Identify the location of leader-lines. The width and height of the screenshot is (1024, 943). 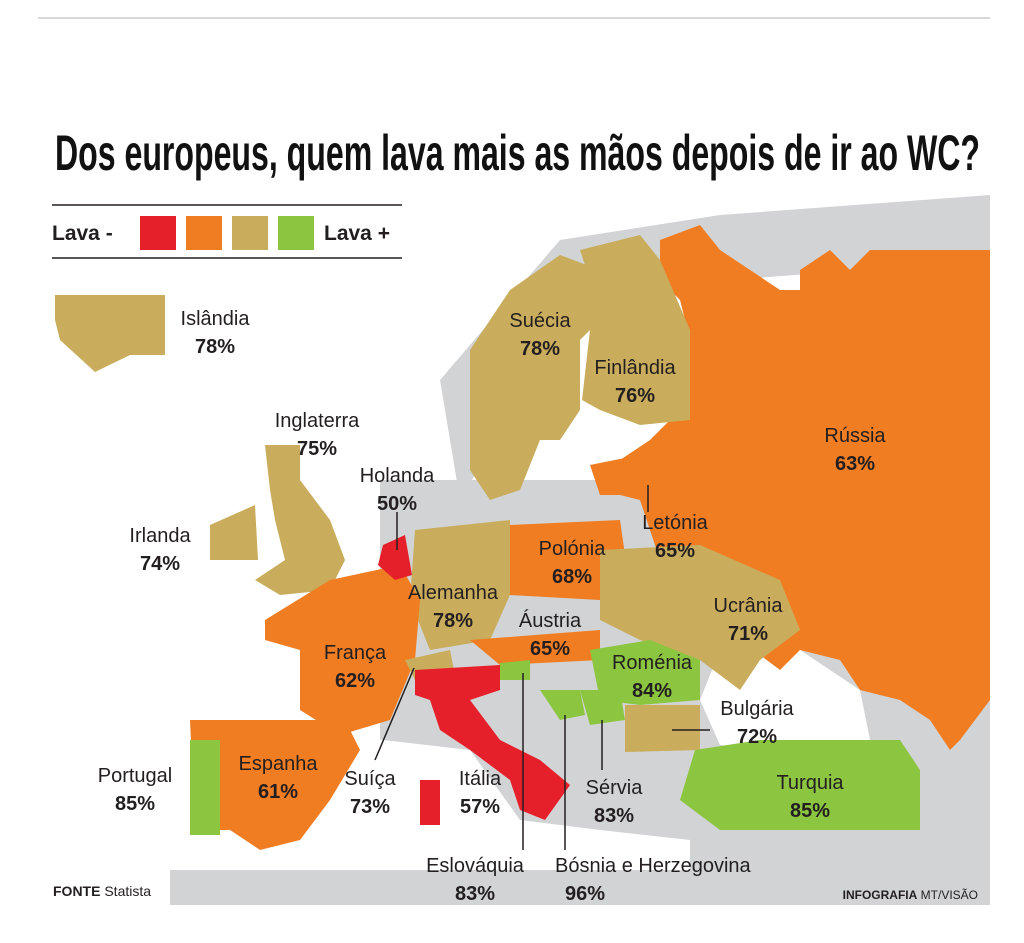
(542, 667).